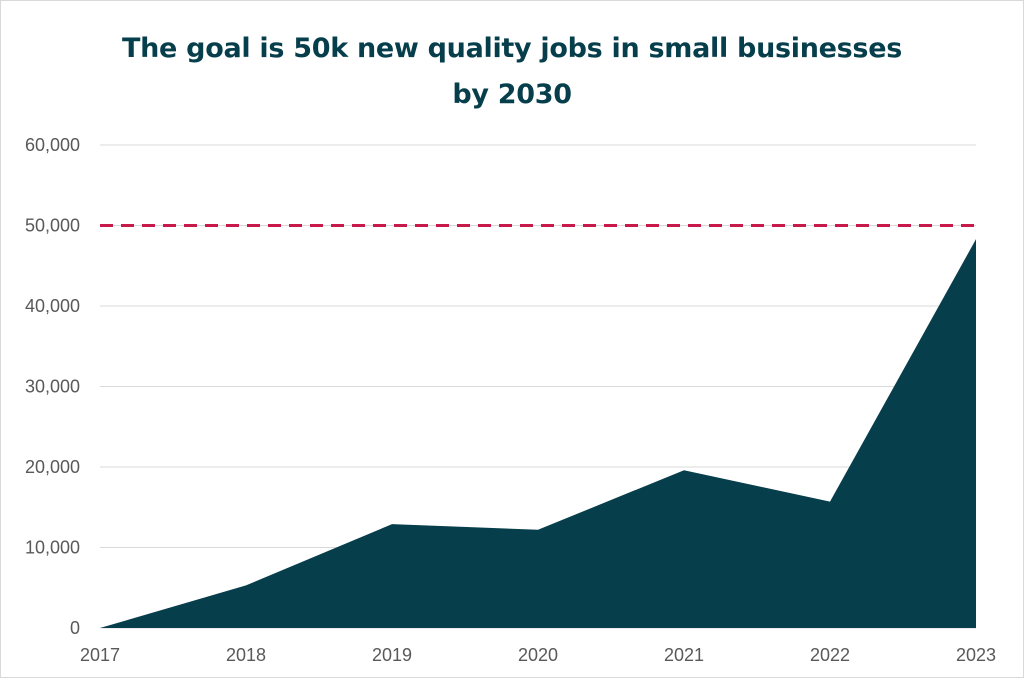 The height and width of the screenshot is (678, 1024). I want to click on y-tick-label: 30,000, so click(52, 387).